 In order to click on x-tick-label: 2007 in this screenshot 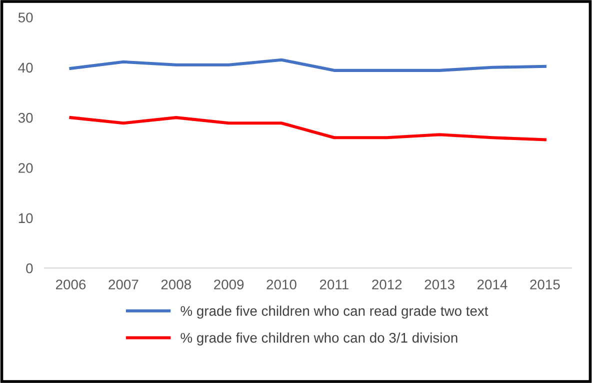, I will do `click(123, 285)`.